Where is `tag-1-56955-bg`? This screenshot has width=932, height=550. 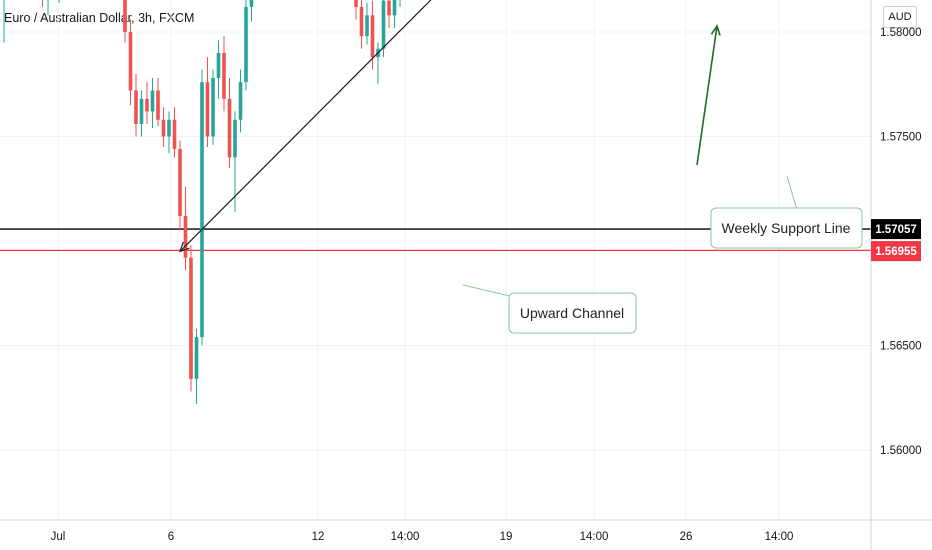 tag-1-56955-bg is located at coordinates (896, 251).